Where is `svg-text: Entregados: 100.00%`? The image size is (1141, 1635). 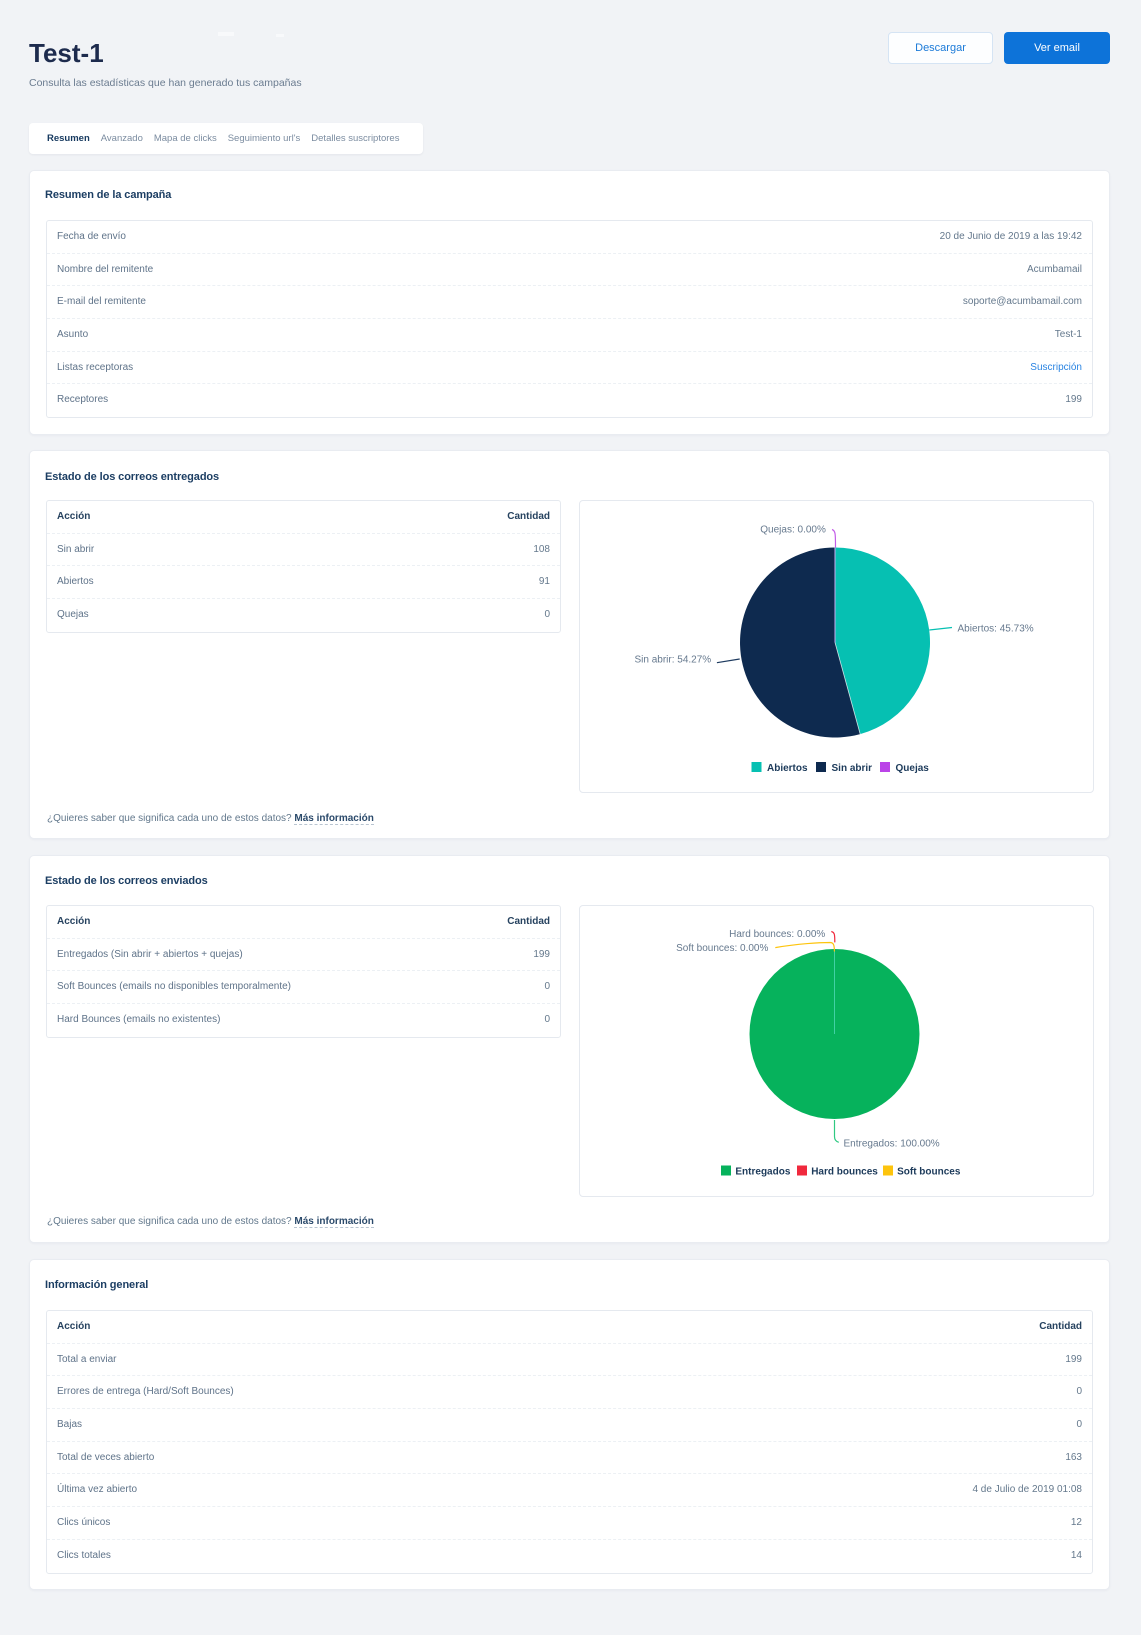 svg-text: Entregados: 100.00% is located at coordinates (892, 1144).